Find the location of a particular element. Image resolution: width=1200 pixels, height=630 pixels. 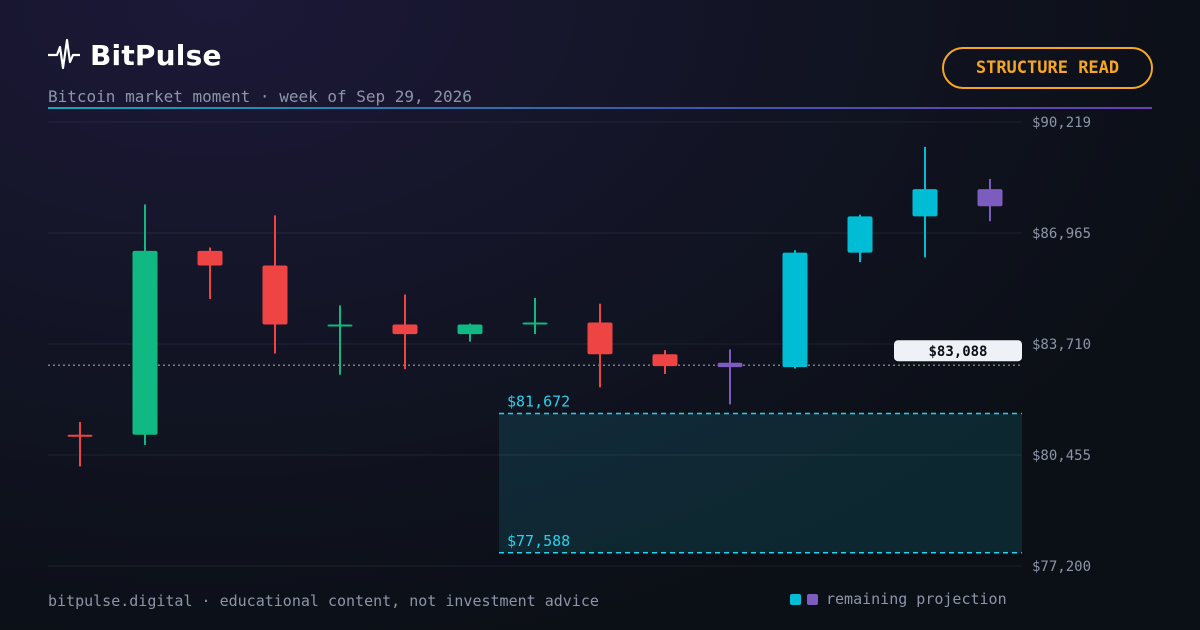

y-tick-label: $77,200 is located at coordinates (1061, 567).